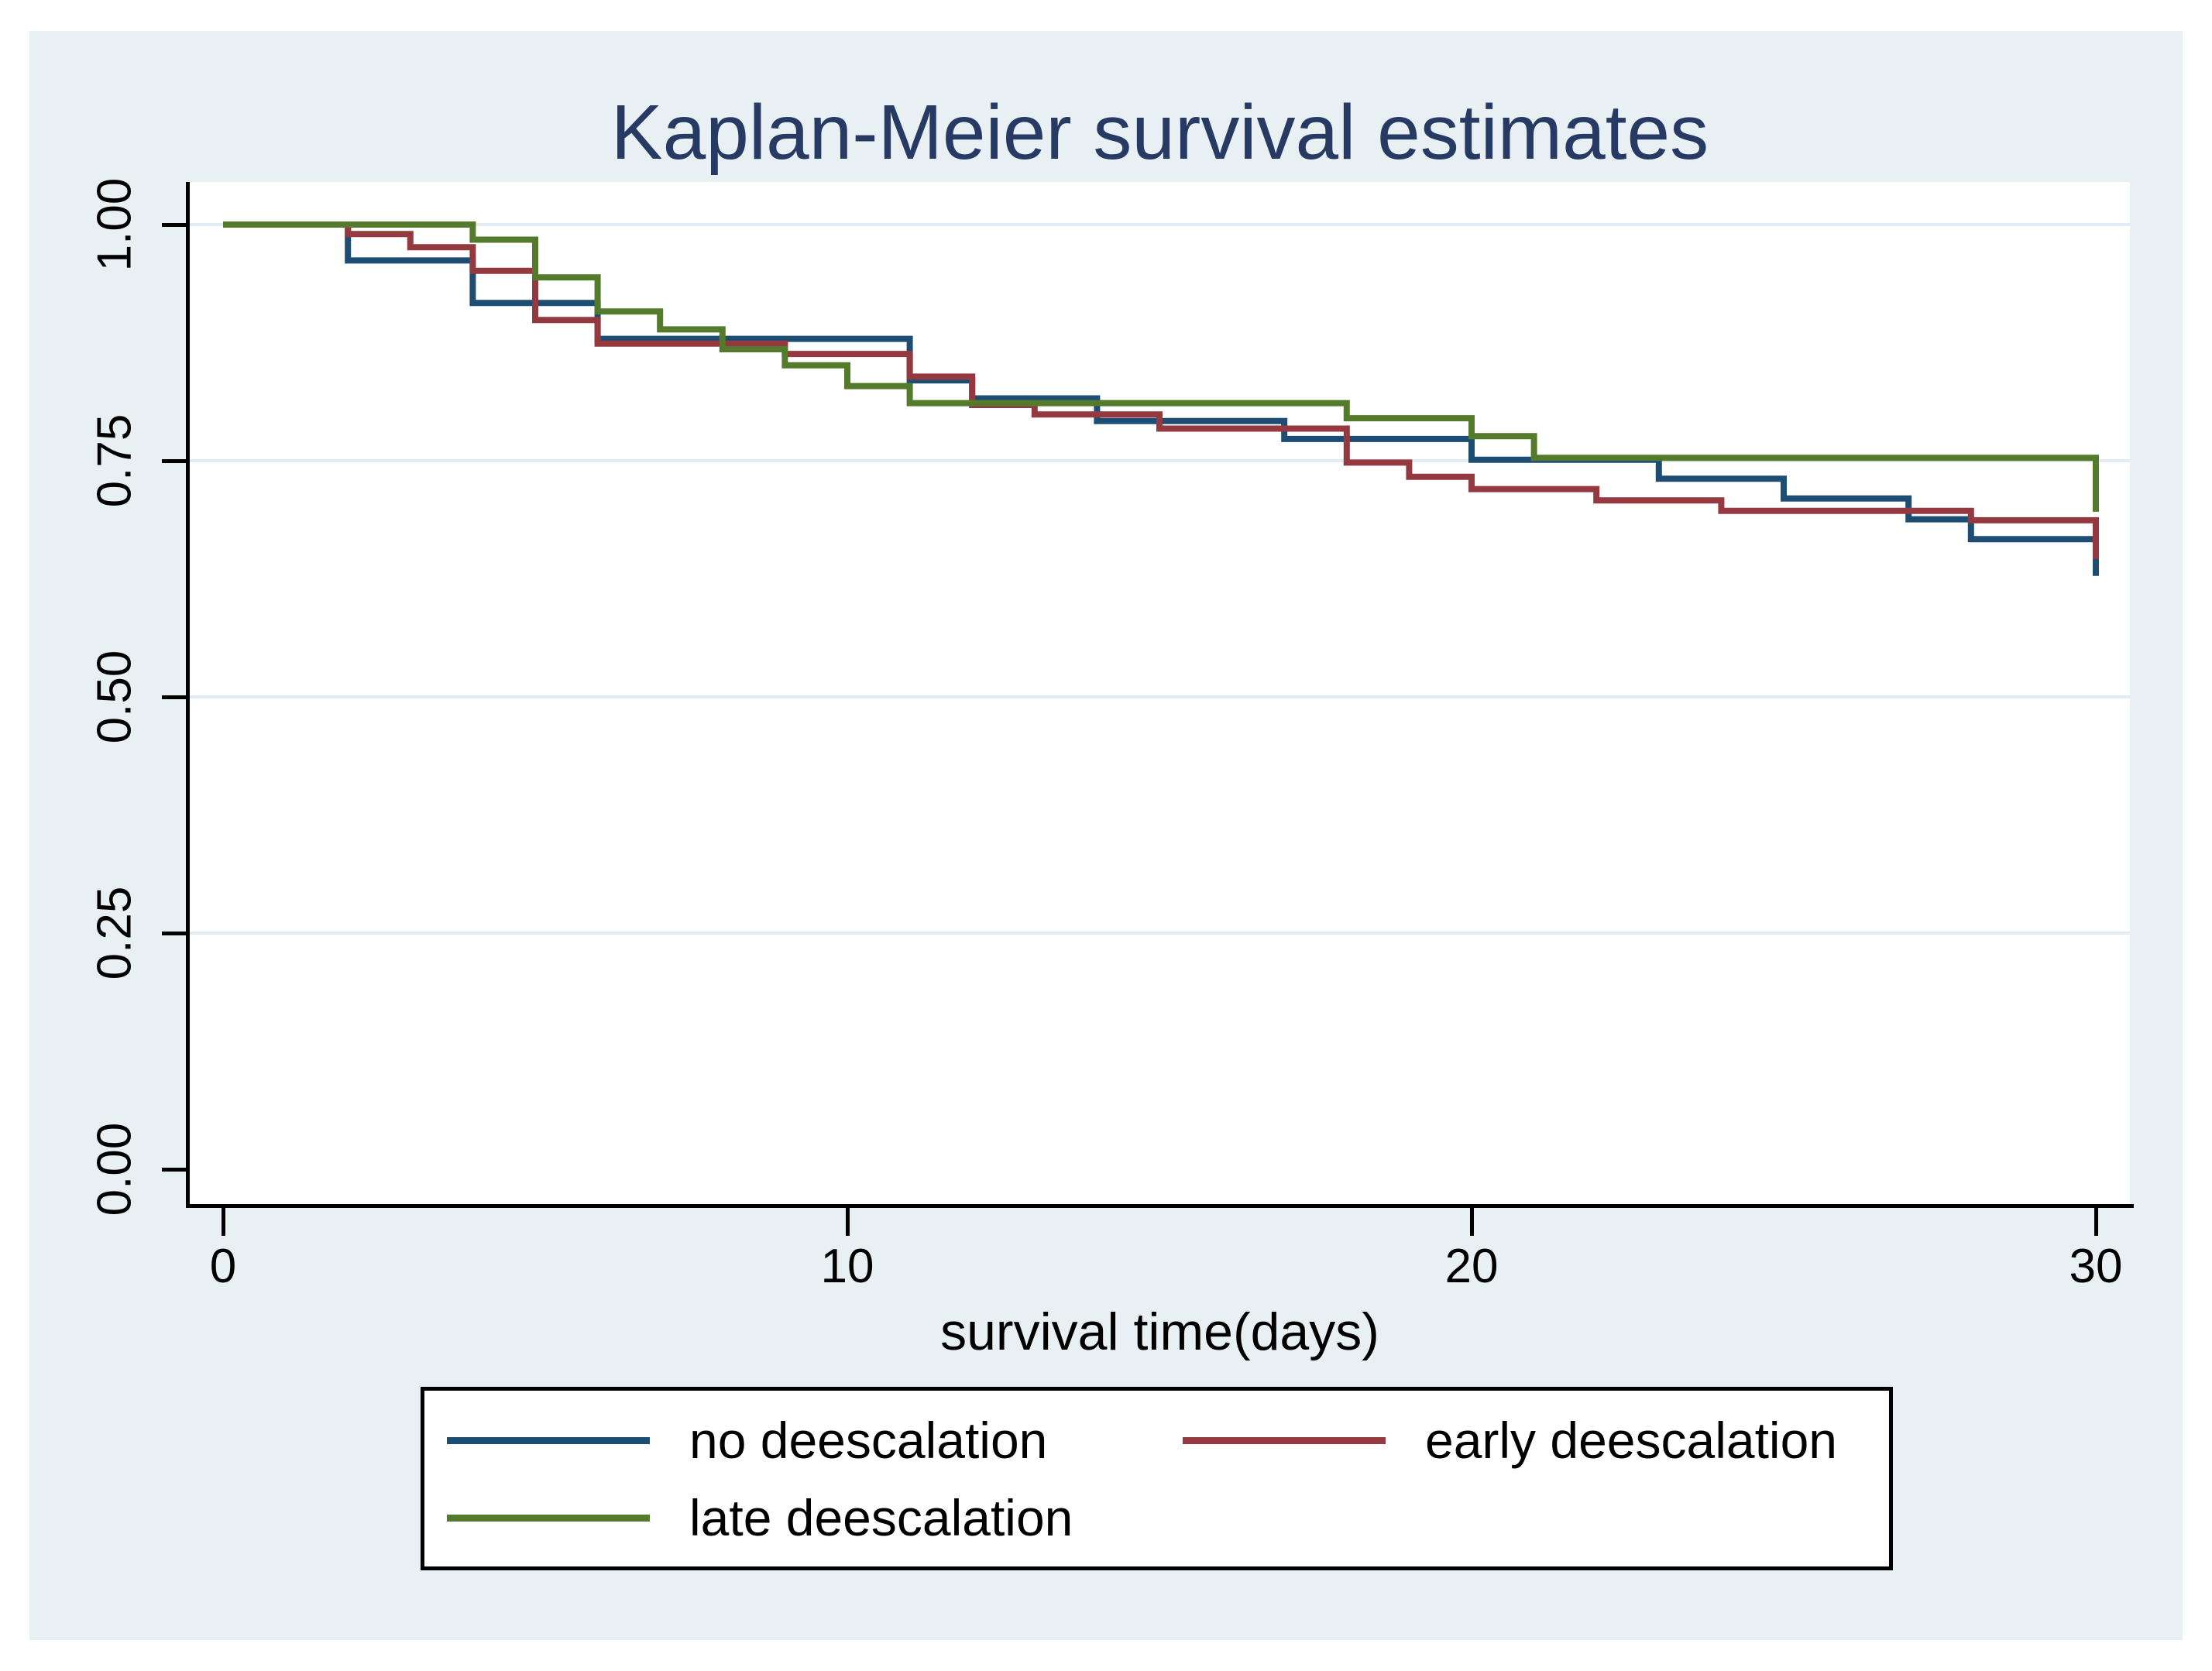 The image size is (2212, 1671). I want to click on km-curve-late-deescalation, so click(1161, 366).